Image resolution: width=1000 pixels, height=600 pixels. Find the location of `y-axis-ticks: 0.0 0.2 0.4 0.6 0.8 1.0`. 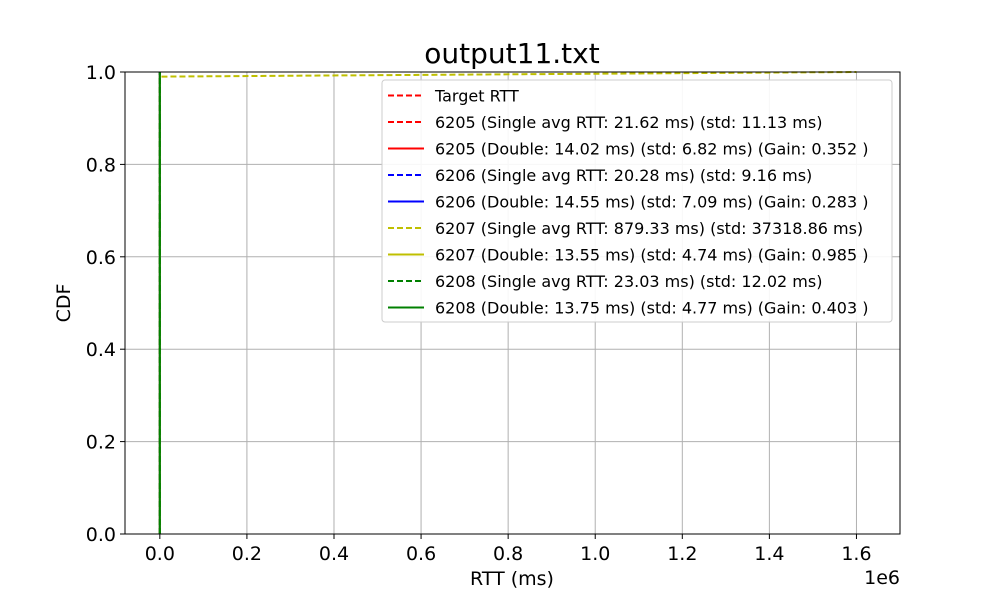

y-axis-ticks: 0.0 0.2 0.4 0.6 0.8 1.0 is located at coordinates (105, 304).